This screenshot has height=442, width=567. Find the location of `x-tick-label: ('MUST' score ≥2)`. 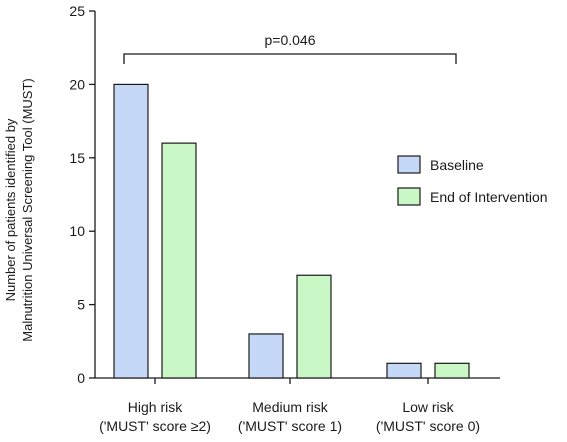

x-tick-label: ('MUST' score ≥2) is located at coordinates (155, 426).